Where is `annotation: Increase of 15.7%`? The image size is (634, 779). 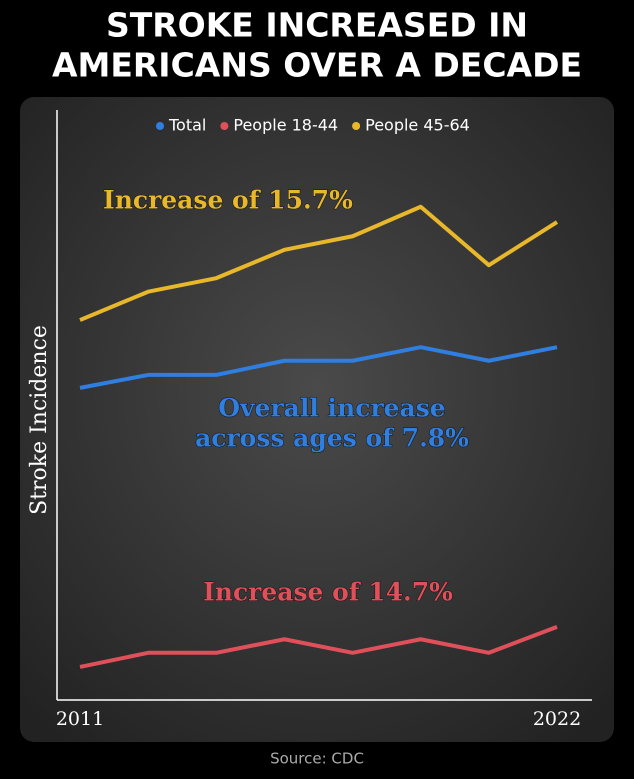 annotation: Increase of 15.7% is located at coordinates (228, 200).